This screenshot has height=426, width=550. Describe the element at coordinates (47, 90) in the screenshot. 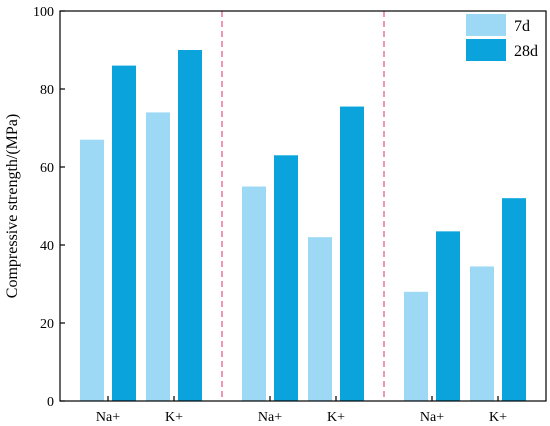

I see `y-tick-label: 80` at that location.